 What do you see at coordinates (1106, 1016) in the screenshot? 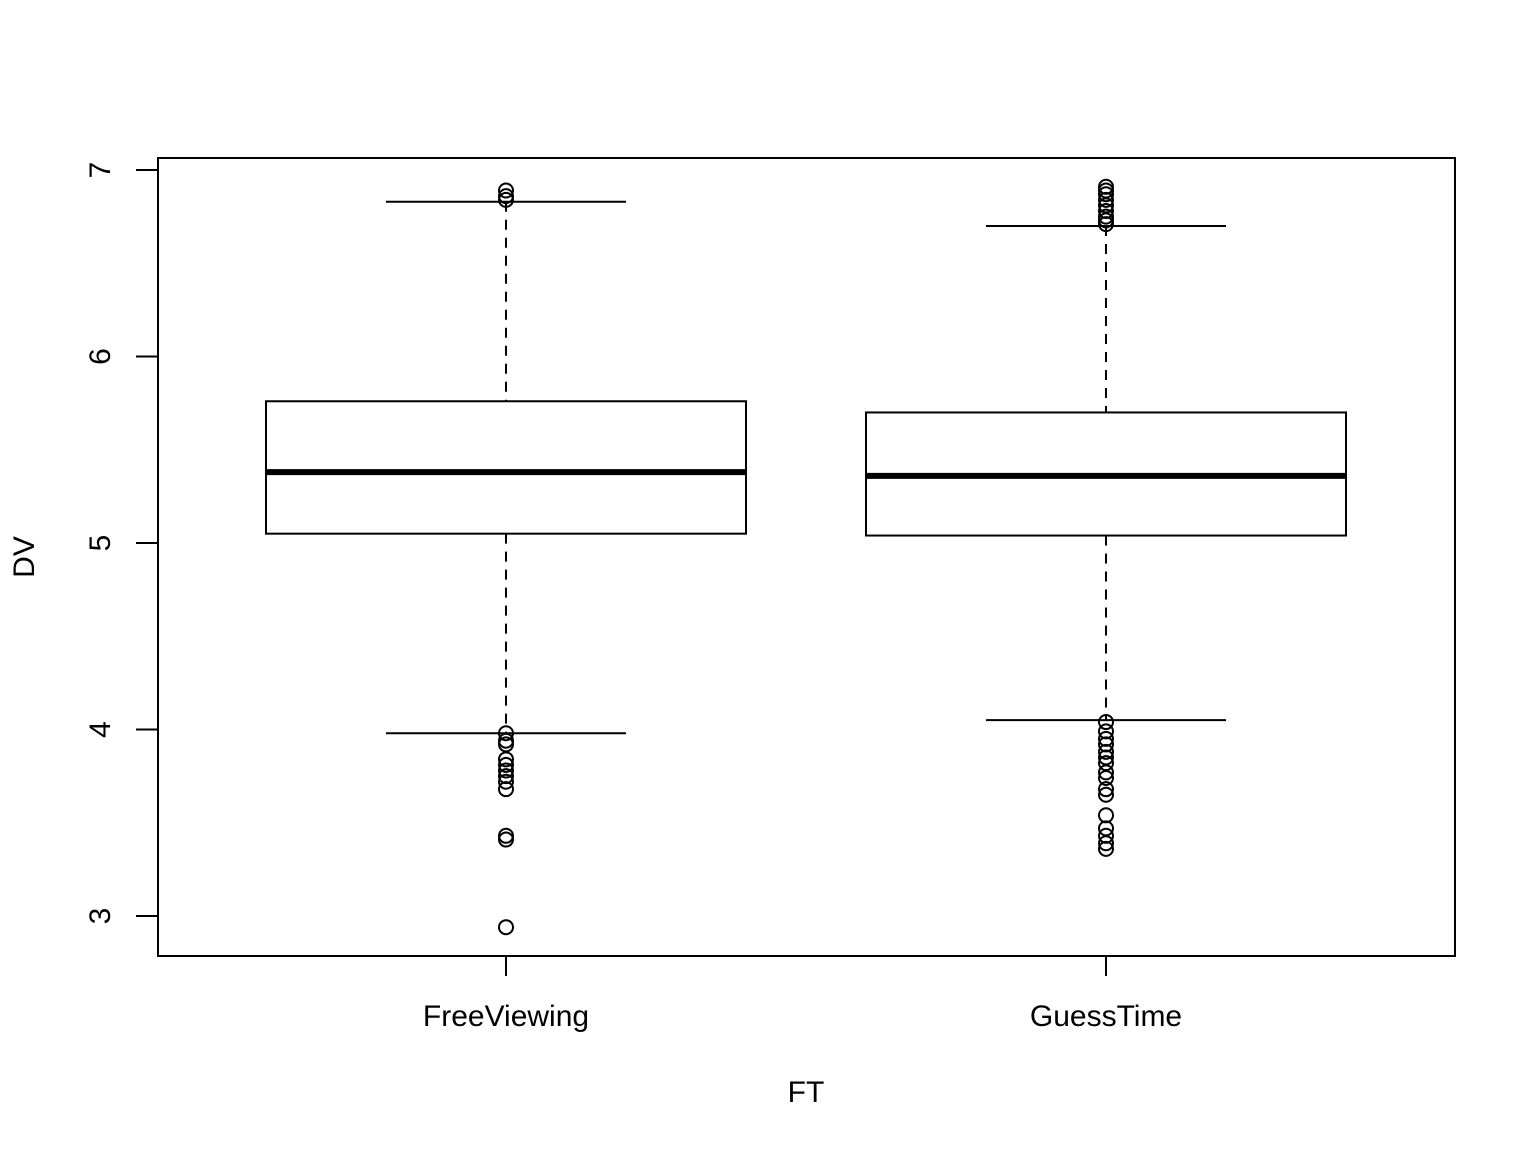
I see `x-tick-label: GuessTime` at bounding box center [1106, 1016].